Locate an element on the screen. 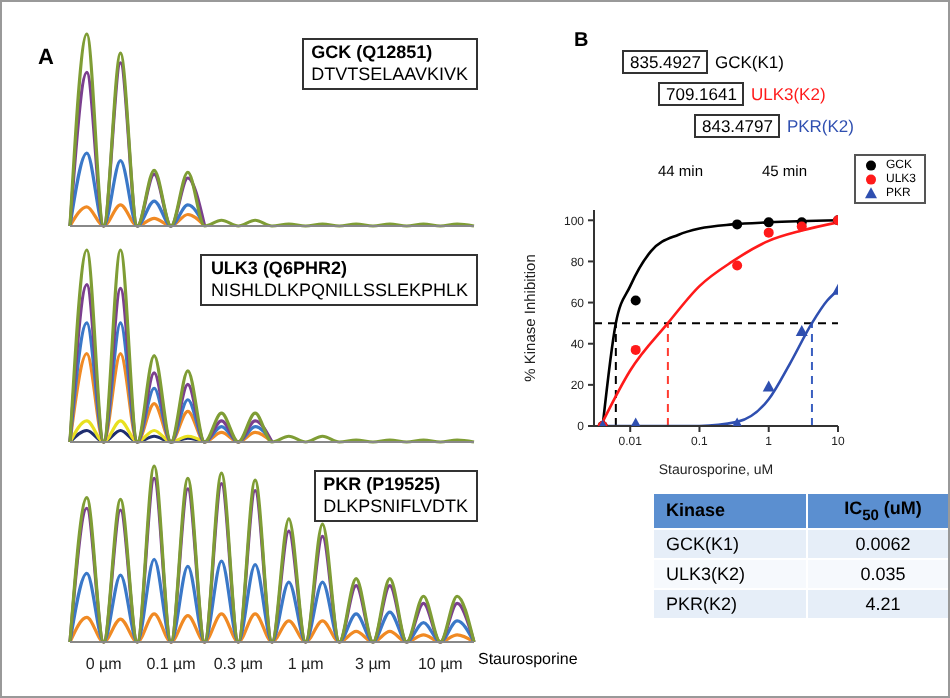 This screenshot has width=950, height=698. text: 709.1641 is located at coordinates (701, 94).